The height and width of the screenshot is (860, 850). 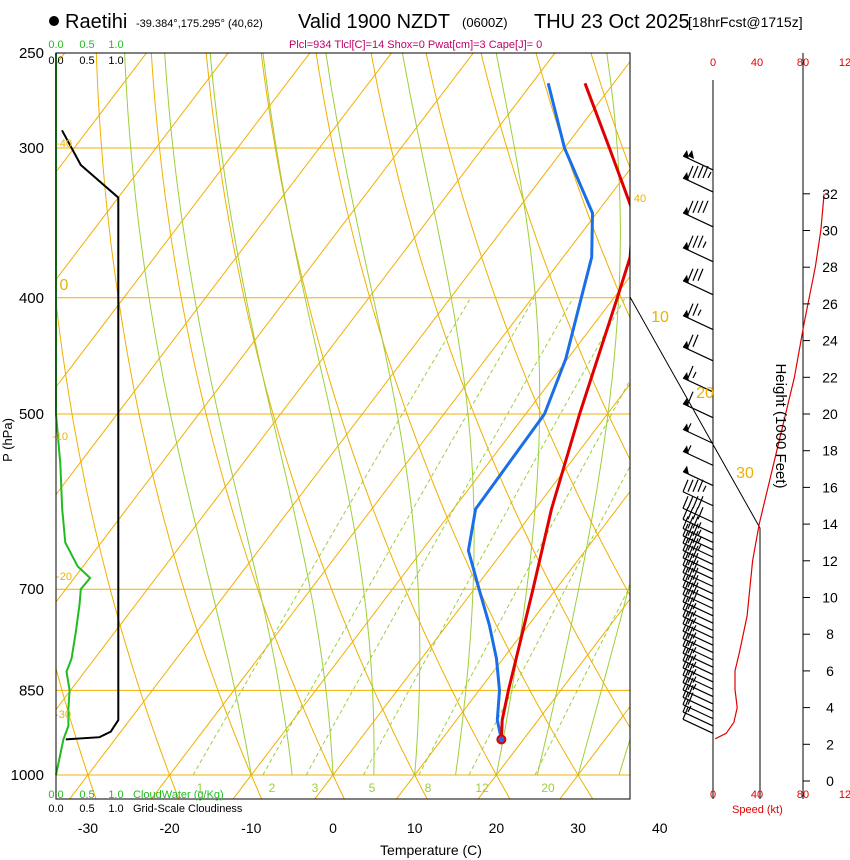 I want to click on wind-barbs, so click(x=698, y=441).